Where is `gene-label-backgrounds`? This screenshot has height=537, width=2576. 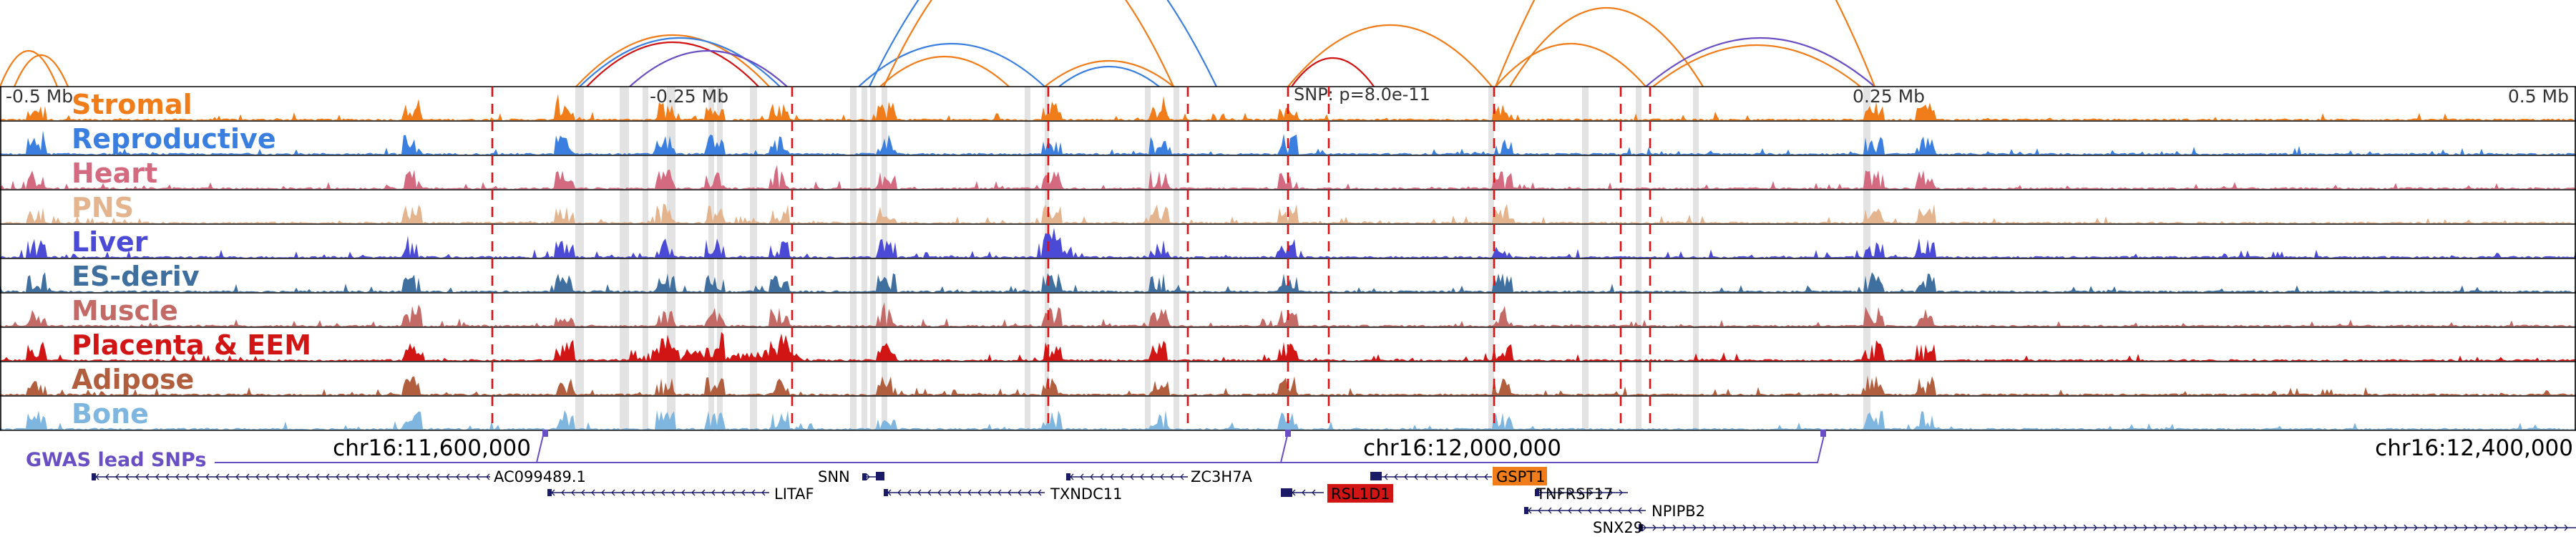 gene-label-backgrounds is located at coordinates (1437, 485).